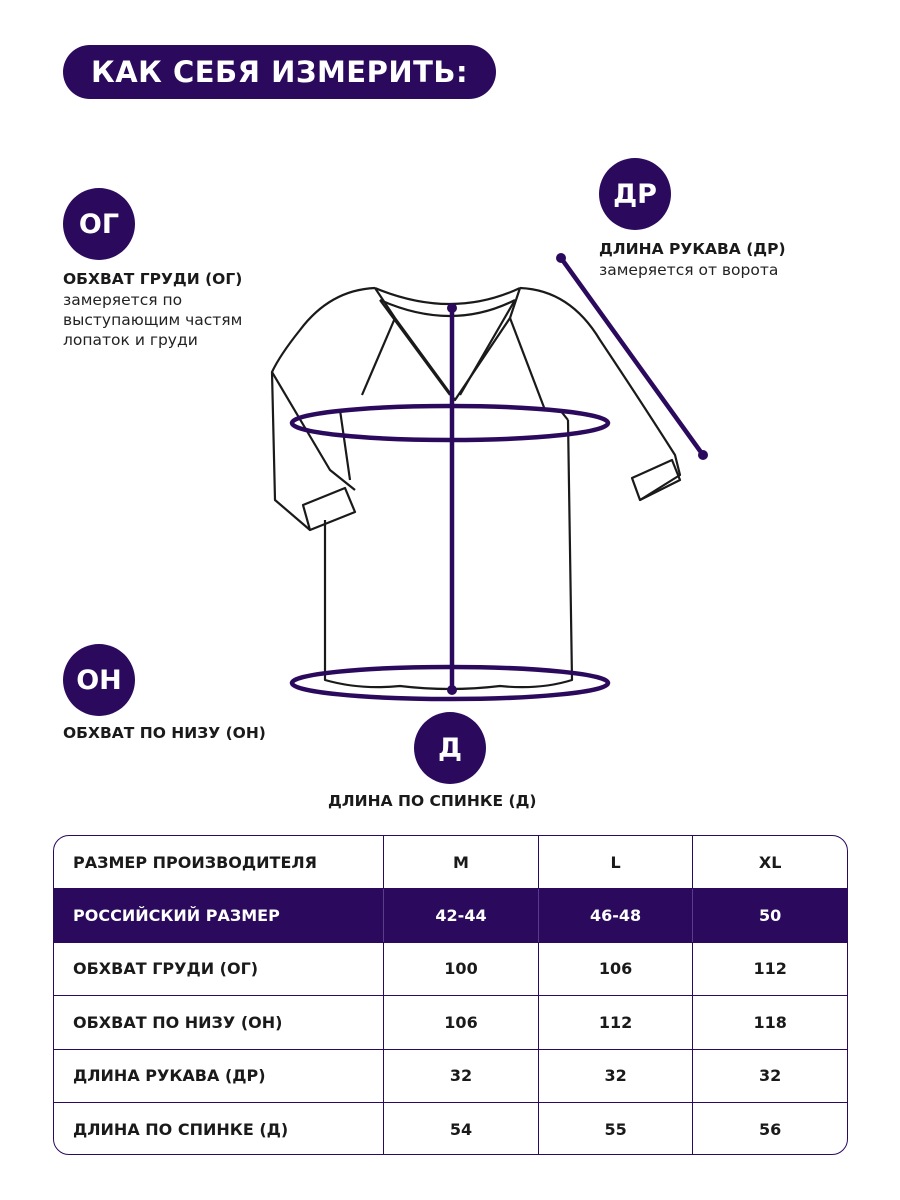 The width and height of the screenshot is (900, 1200). I want to click on dr-badge: ДР, so click(635, 194).